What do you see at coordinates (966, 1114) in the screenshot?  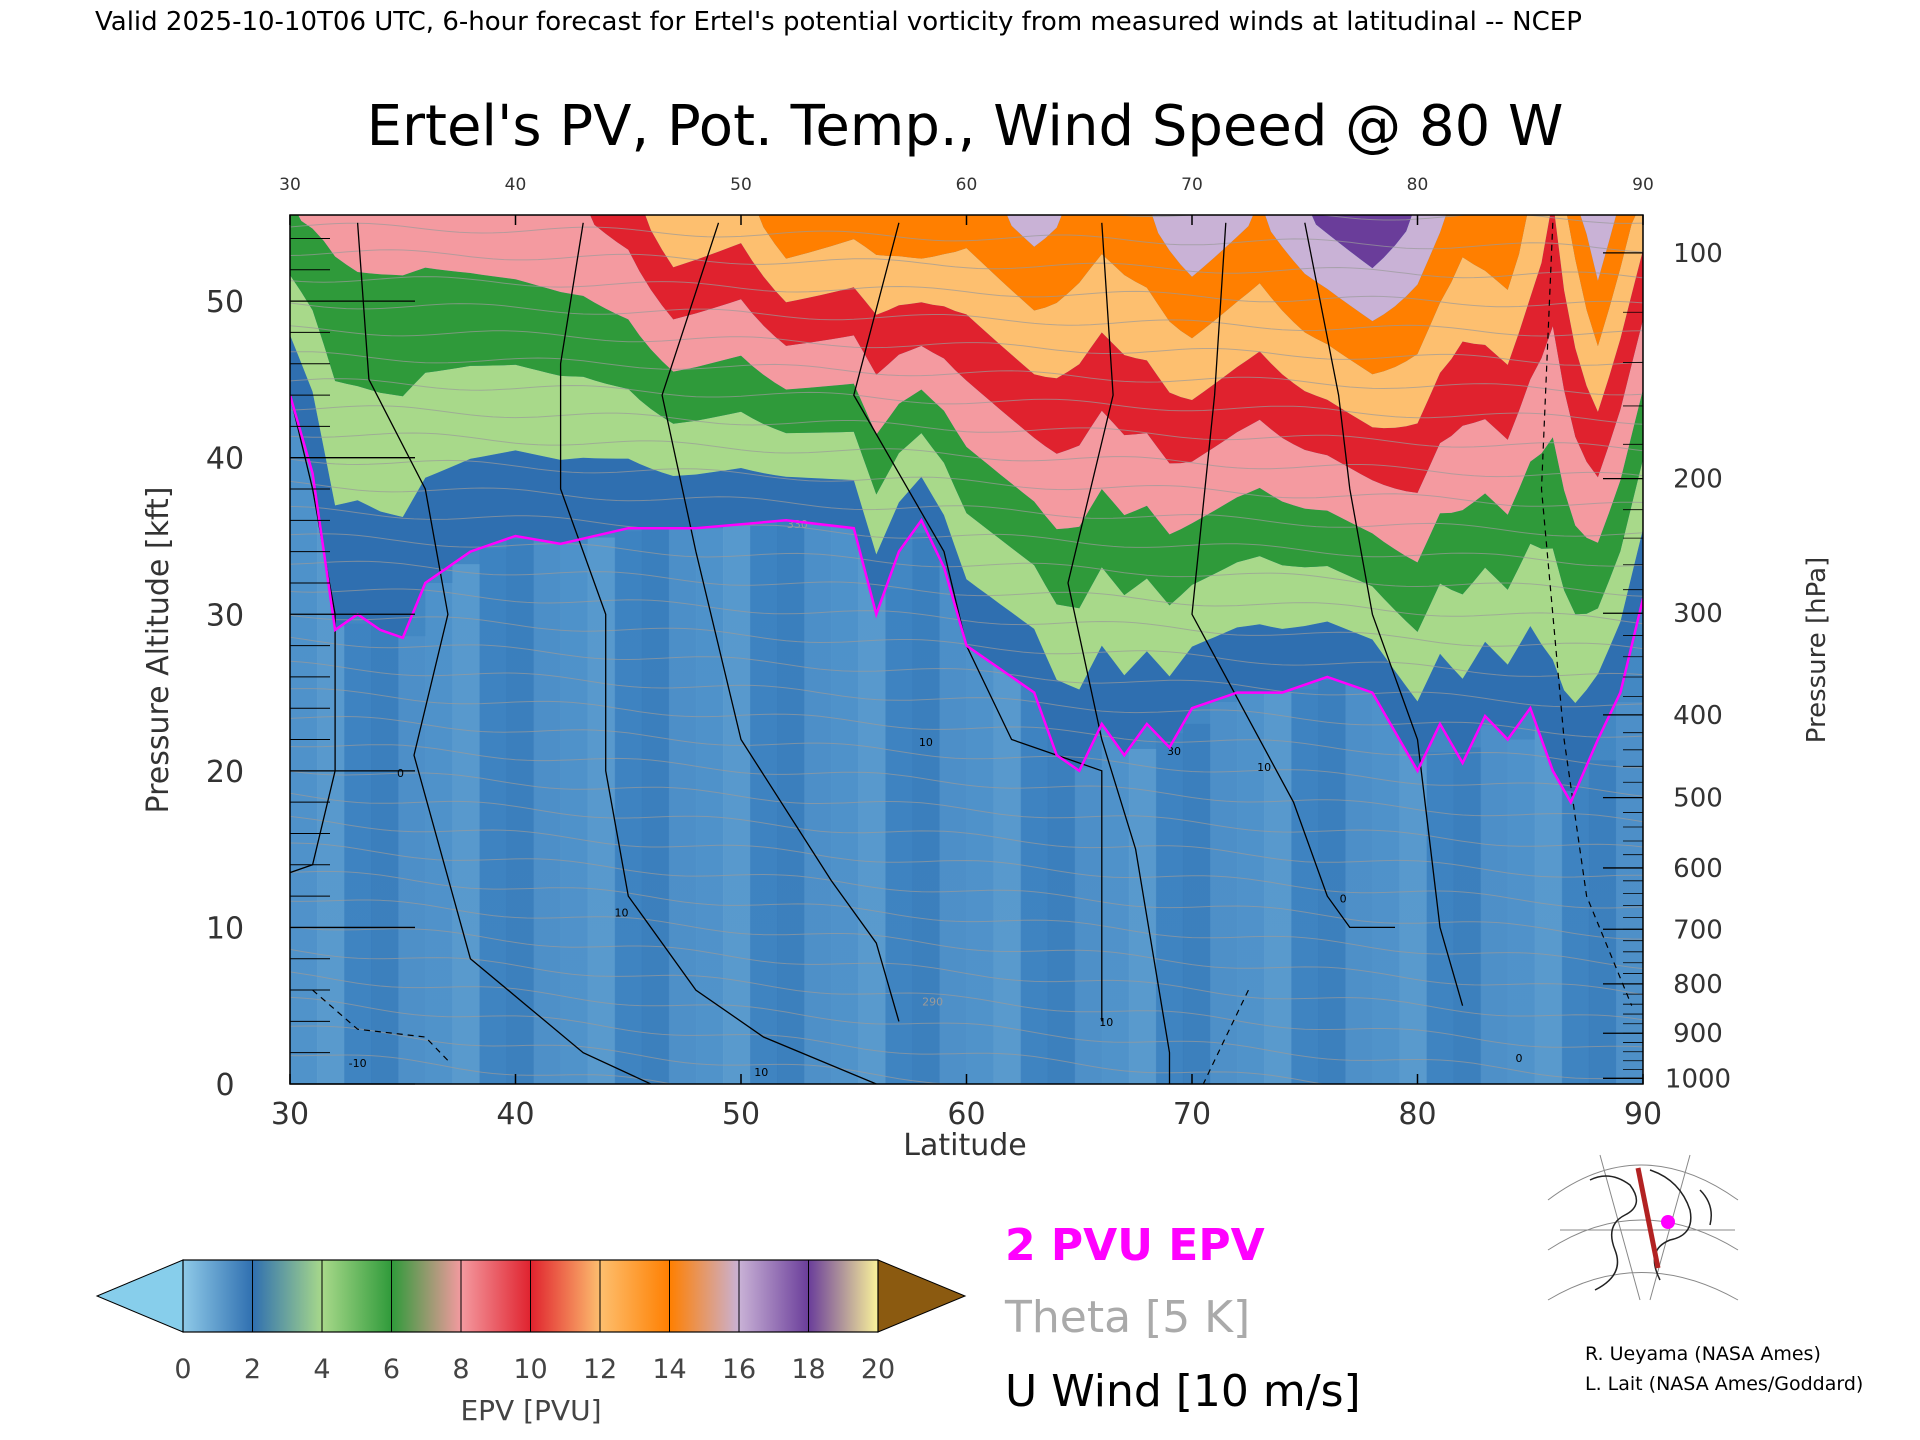 I see `x-tick-label: 60` at bounding box center [966, 1114].